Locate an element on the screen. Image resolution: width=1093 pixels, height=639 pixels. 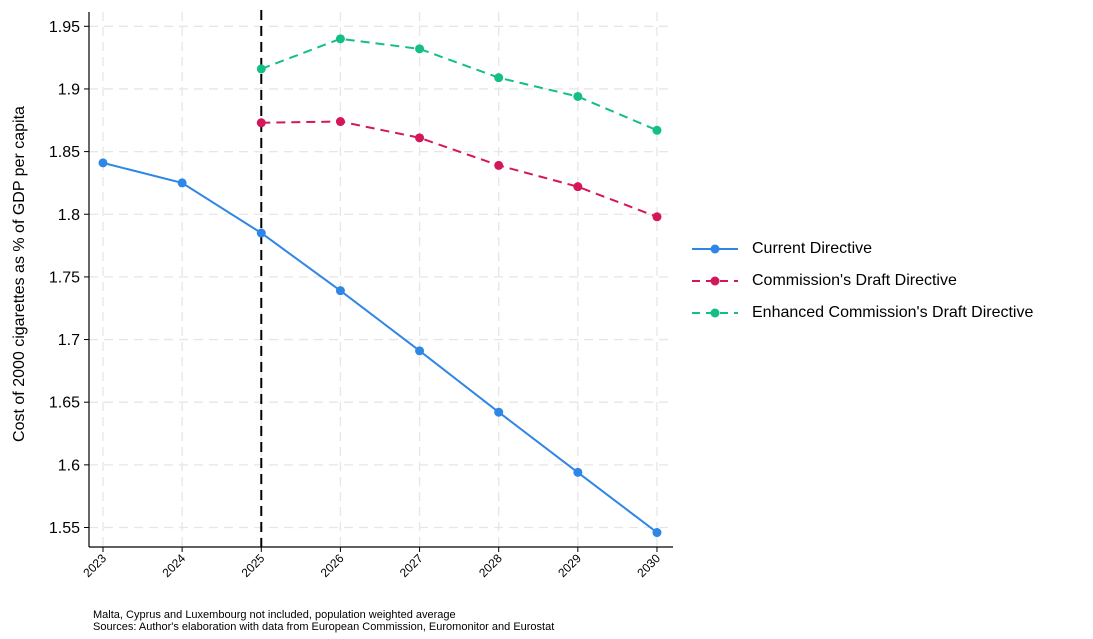
y-tick-label: 1.75 is located at coordinates (64, 277).